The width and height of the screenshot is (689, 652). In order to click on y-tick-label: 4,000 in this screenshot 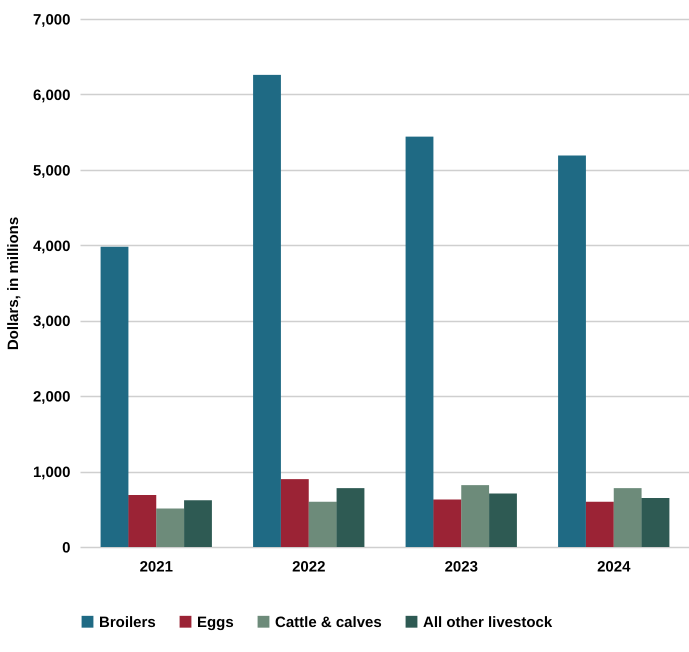, I will do `click(51, 246)`.